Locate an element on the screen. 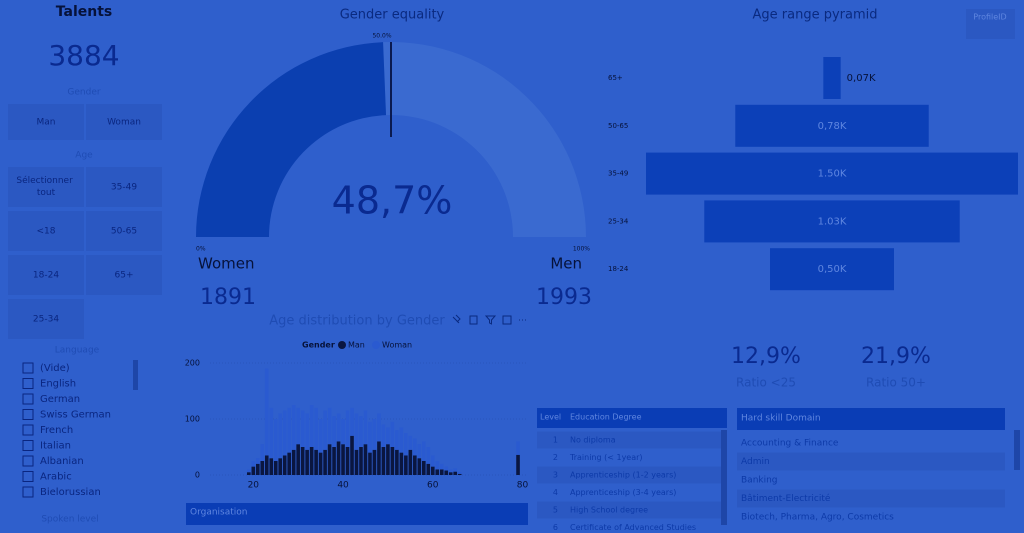  category-label: 65+ is located at coordinates (615, 78).